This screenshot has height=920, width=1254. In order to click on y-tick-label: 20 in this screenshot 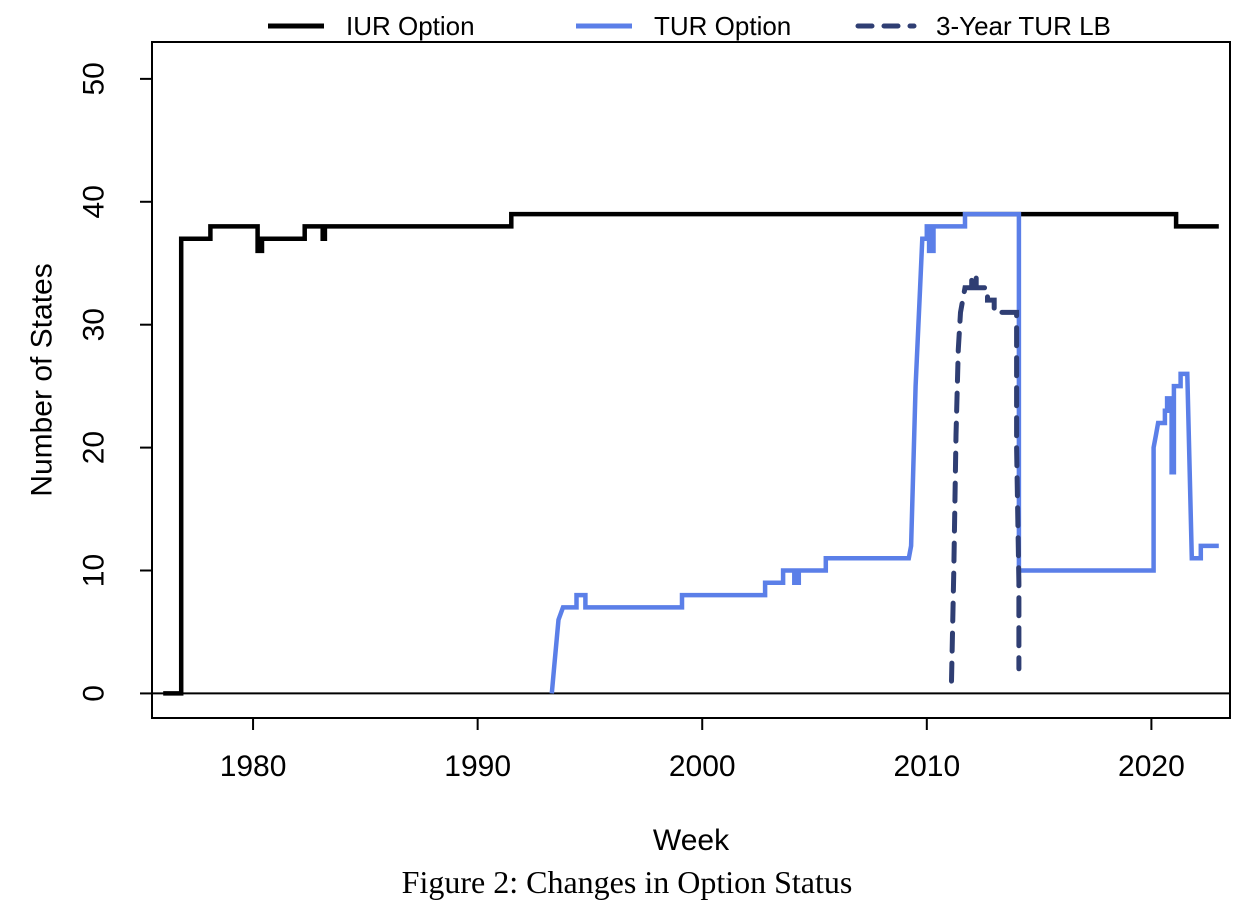, I will do `click(94, 447)`.